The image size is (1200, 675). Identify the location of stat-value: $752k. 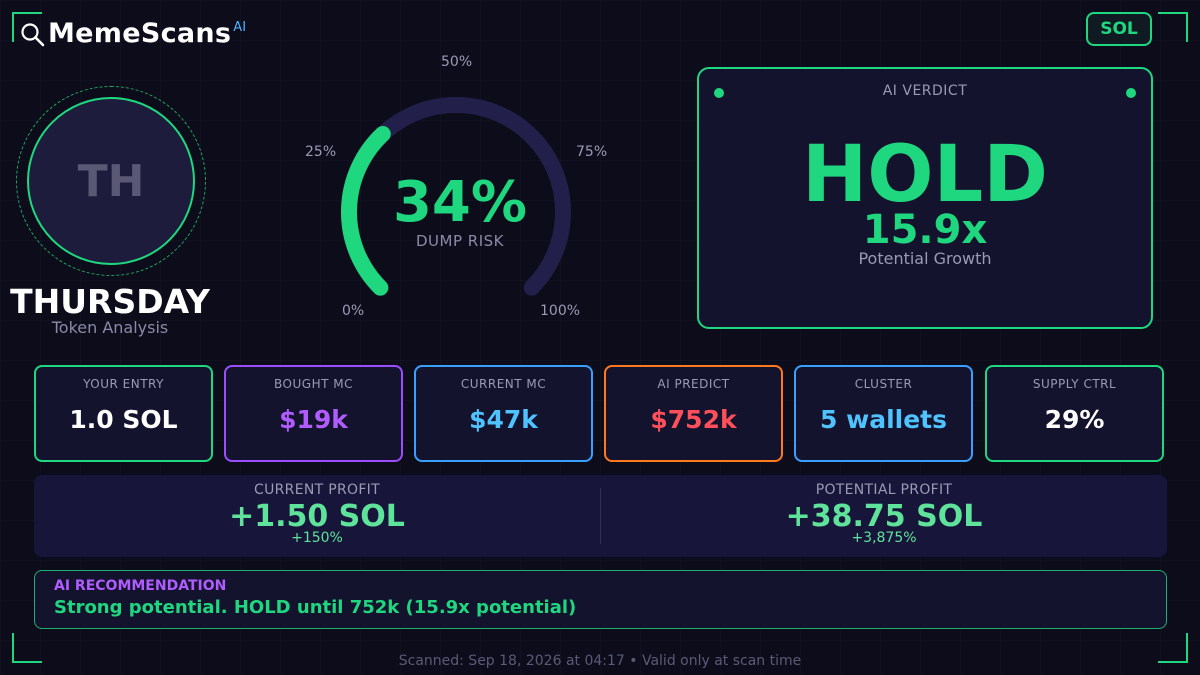
(693, 419).